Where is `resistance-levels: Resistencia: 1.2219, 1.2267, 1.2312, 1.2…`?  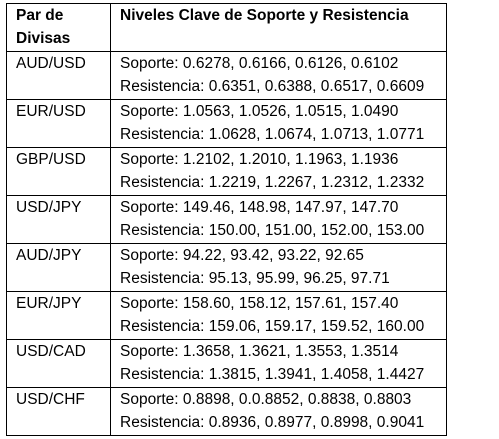 resistance-levels: Resistencia: 1.2219, 1.2267, 1.2312, 1.2… is located at coordinates (272, 182).